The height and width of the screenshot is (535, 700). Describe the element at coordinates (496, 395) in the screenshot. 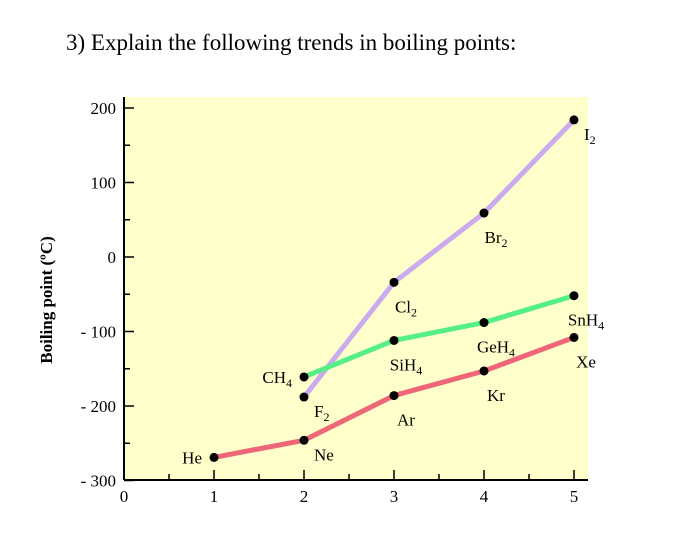

I see `point-label: Kr` at that location.